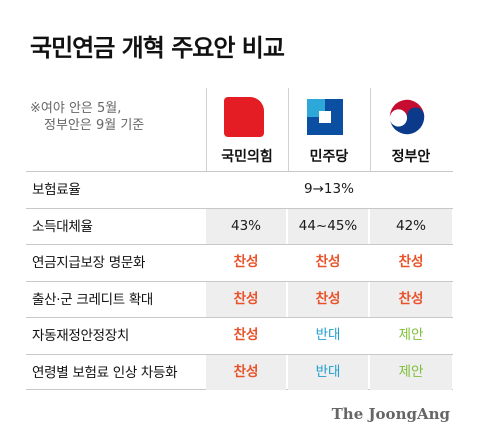 The image size is (480, 441). Describe the element at coordinates (56, 190) in the screenshot. I see `row-label: 보험료율` at that location.